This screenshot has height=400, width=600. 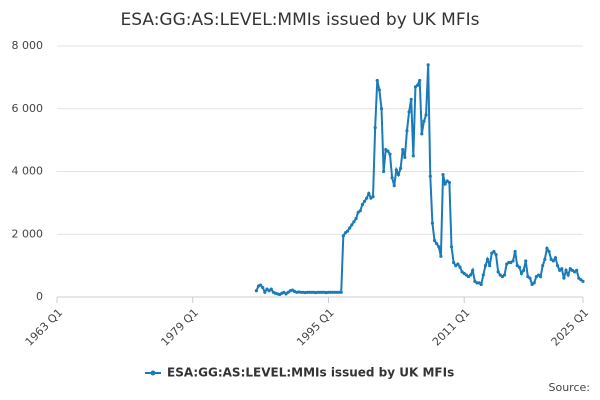 What do you see at coordinates (570, 327) in the screenshot?
I see `x-tick-label: 2025 Q1` at bounding box center [570, 327].